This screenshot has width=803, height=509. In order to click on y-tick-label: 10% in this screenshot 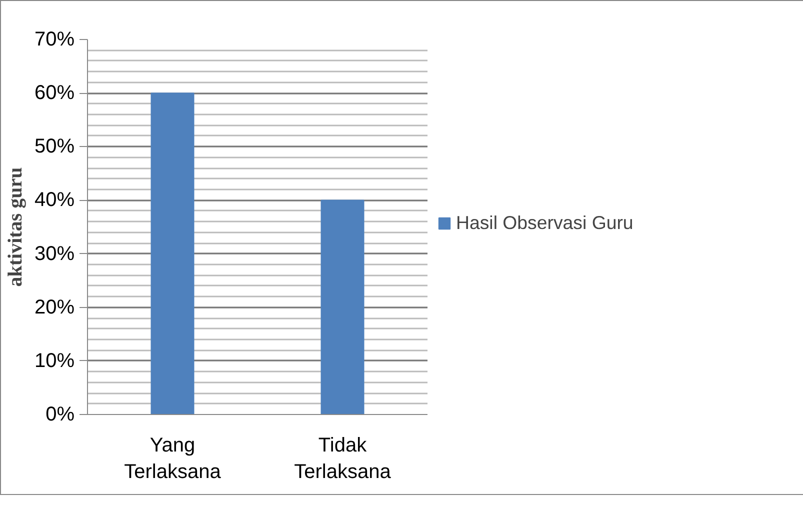, I will do `click(54, 361)`.